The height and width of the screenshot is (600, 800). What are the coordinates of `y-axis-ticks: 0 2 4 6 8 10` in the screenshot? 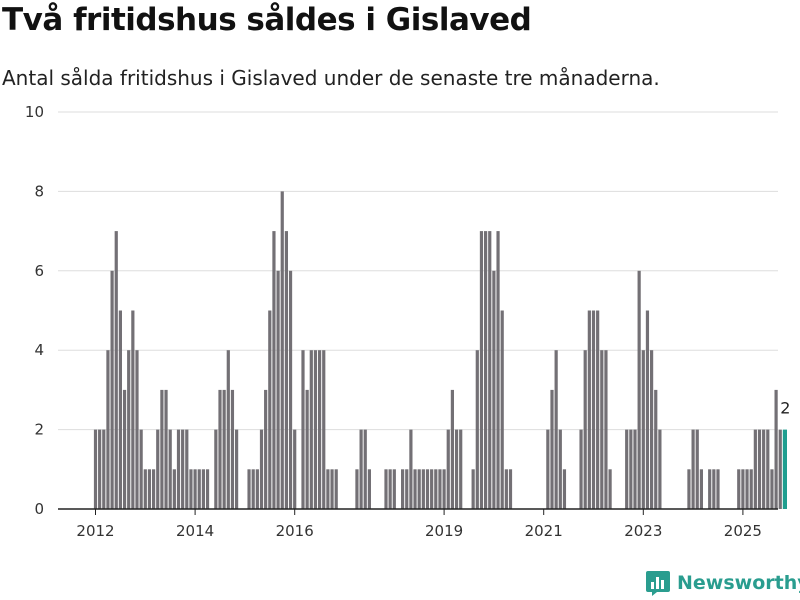 It's located at (34, 310).